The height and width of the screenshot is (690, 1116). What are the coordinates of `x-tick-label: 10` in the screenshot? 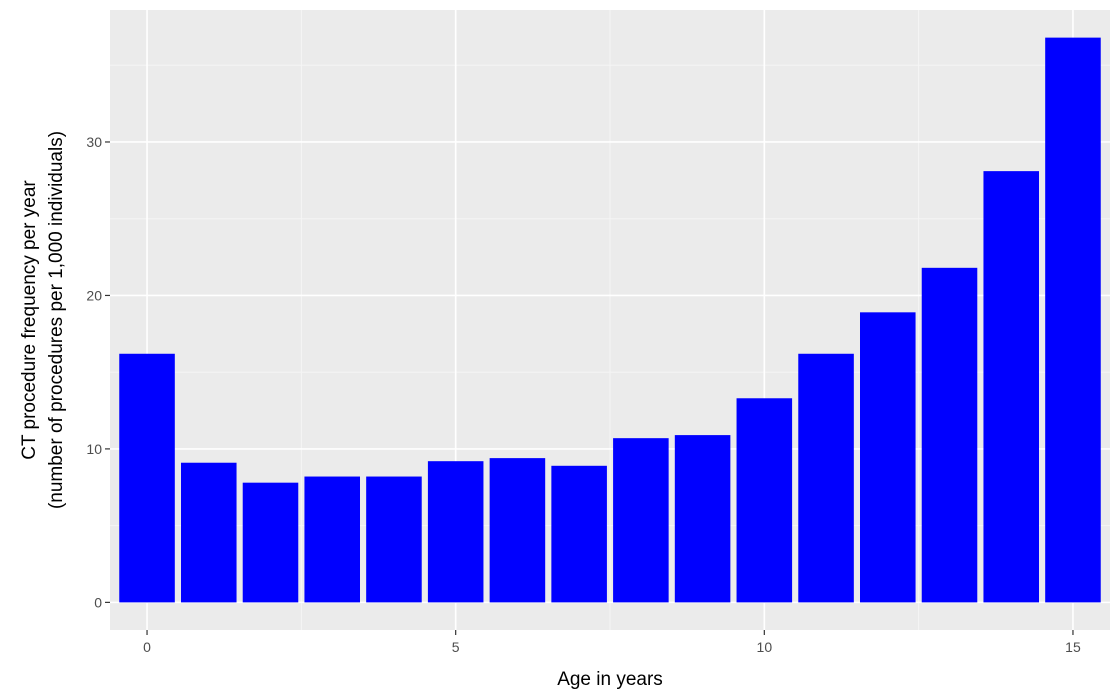 It's located at (765, 647).